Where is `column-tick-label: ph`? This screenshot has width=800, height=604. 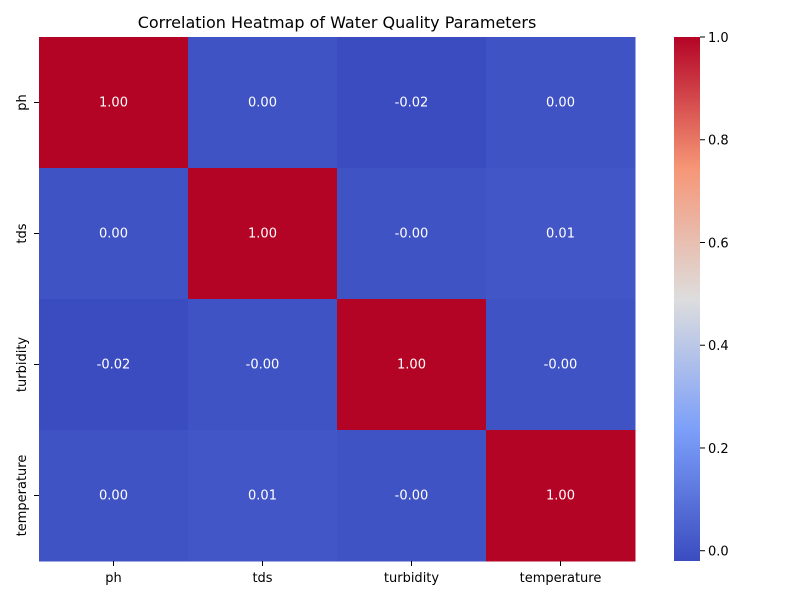
column-tick-label: ph is located at coordinates (113, 578).